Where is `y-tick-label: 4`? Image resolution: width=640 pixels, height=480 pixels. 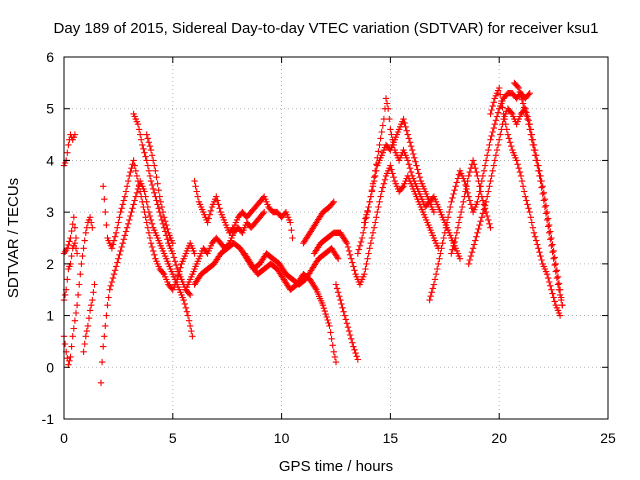
y-tick-label: 4 is located at coordinates (50, 160).